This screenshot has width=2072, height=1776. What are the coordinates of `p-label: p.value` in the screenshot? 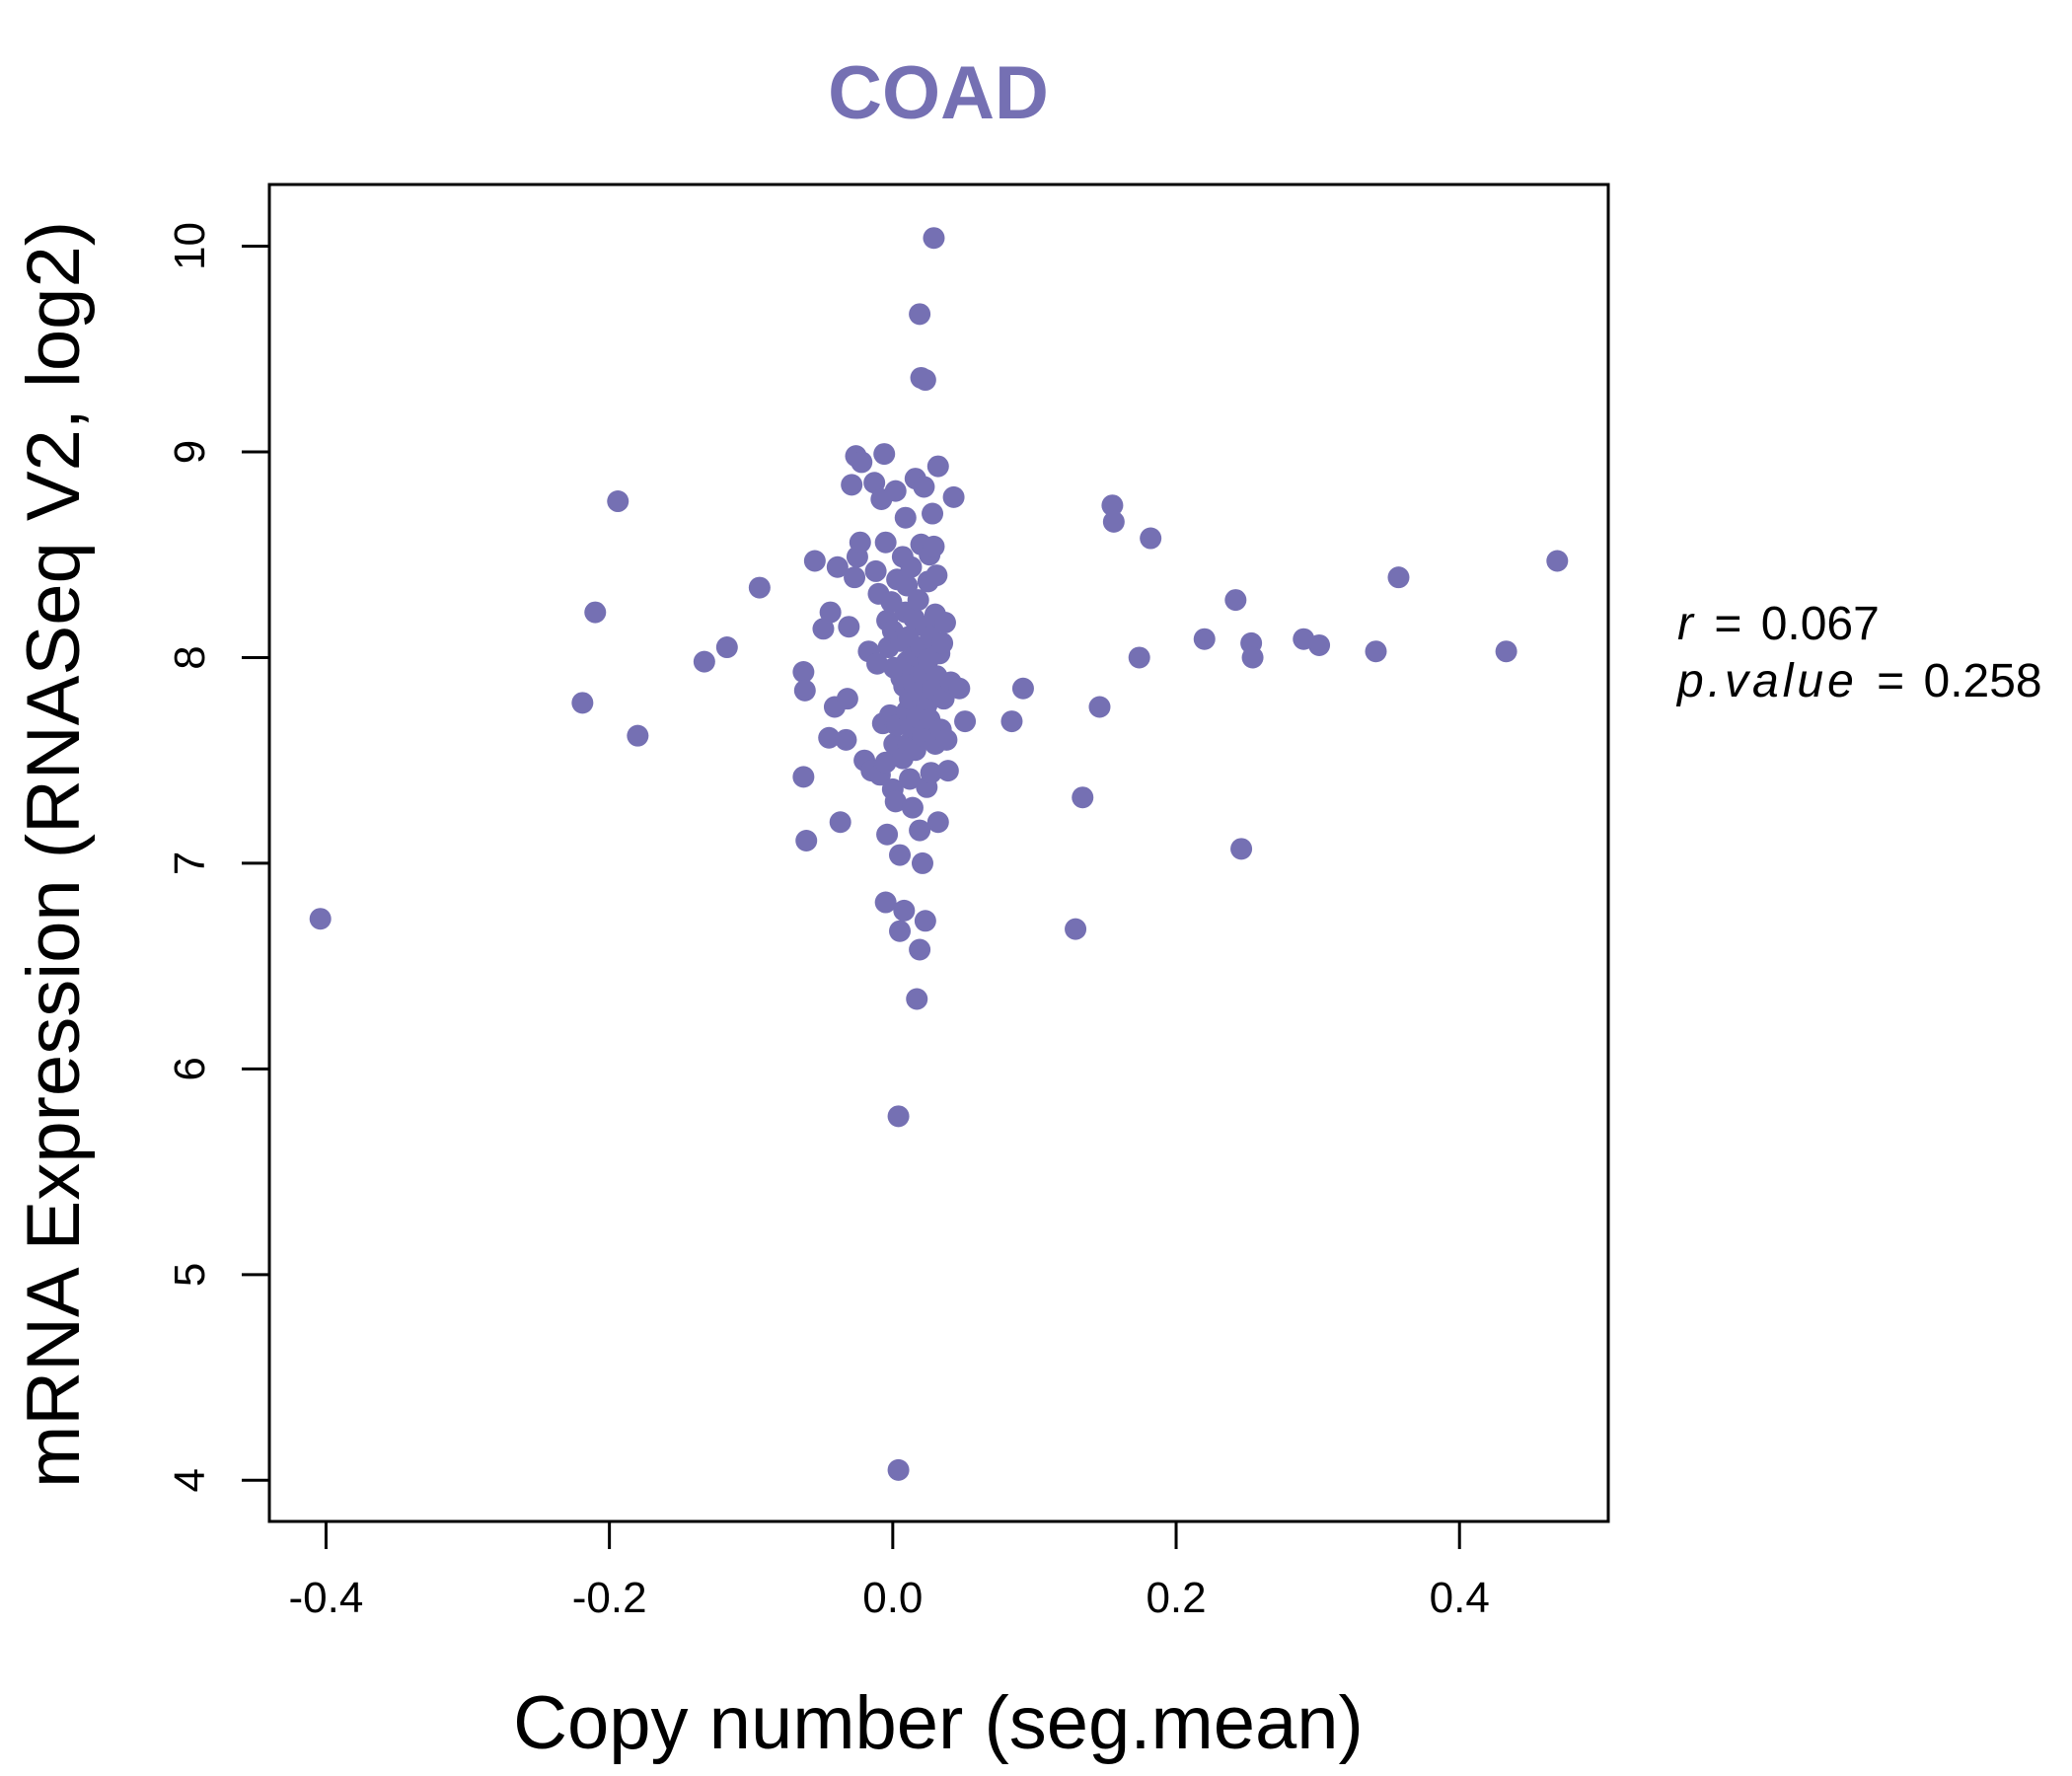 It's located at (1766, 681).